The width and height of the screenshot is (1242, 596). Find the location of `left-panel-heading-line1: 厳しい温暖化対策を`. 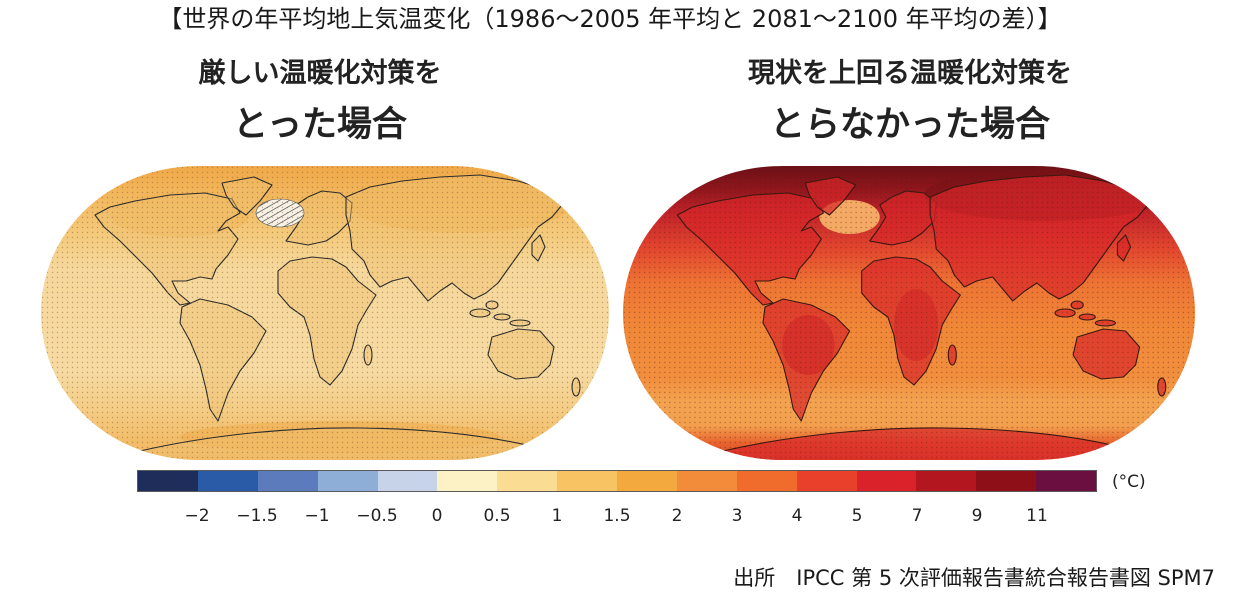

left-panel-heading-line1: 厳しい温暖化対策を is located at coordinates (320, 73).